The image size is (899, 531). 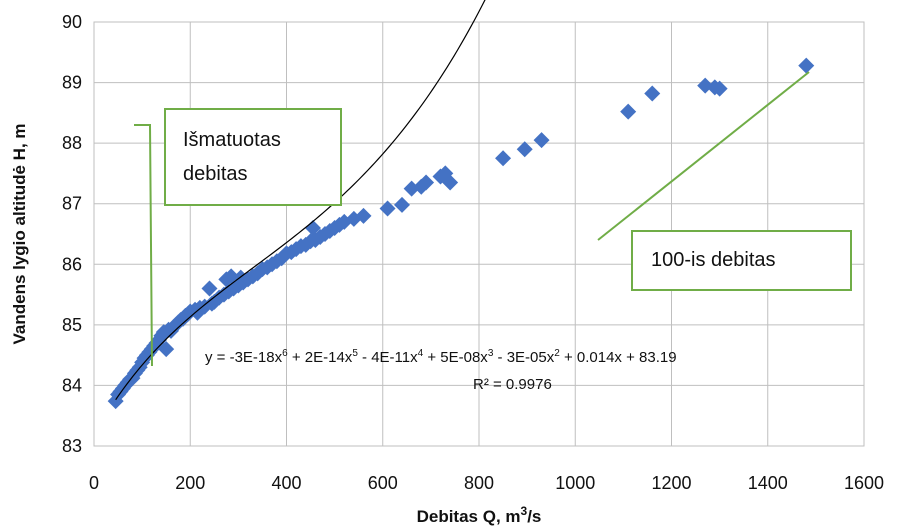 What do you see at coordinates (512, 384) in the screenshot?
I see `r-squared-label: R² = 0.9976` at bounding box center [512, 384].